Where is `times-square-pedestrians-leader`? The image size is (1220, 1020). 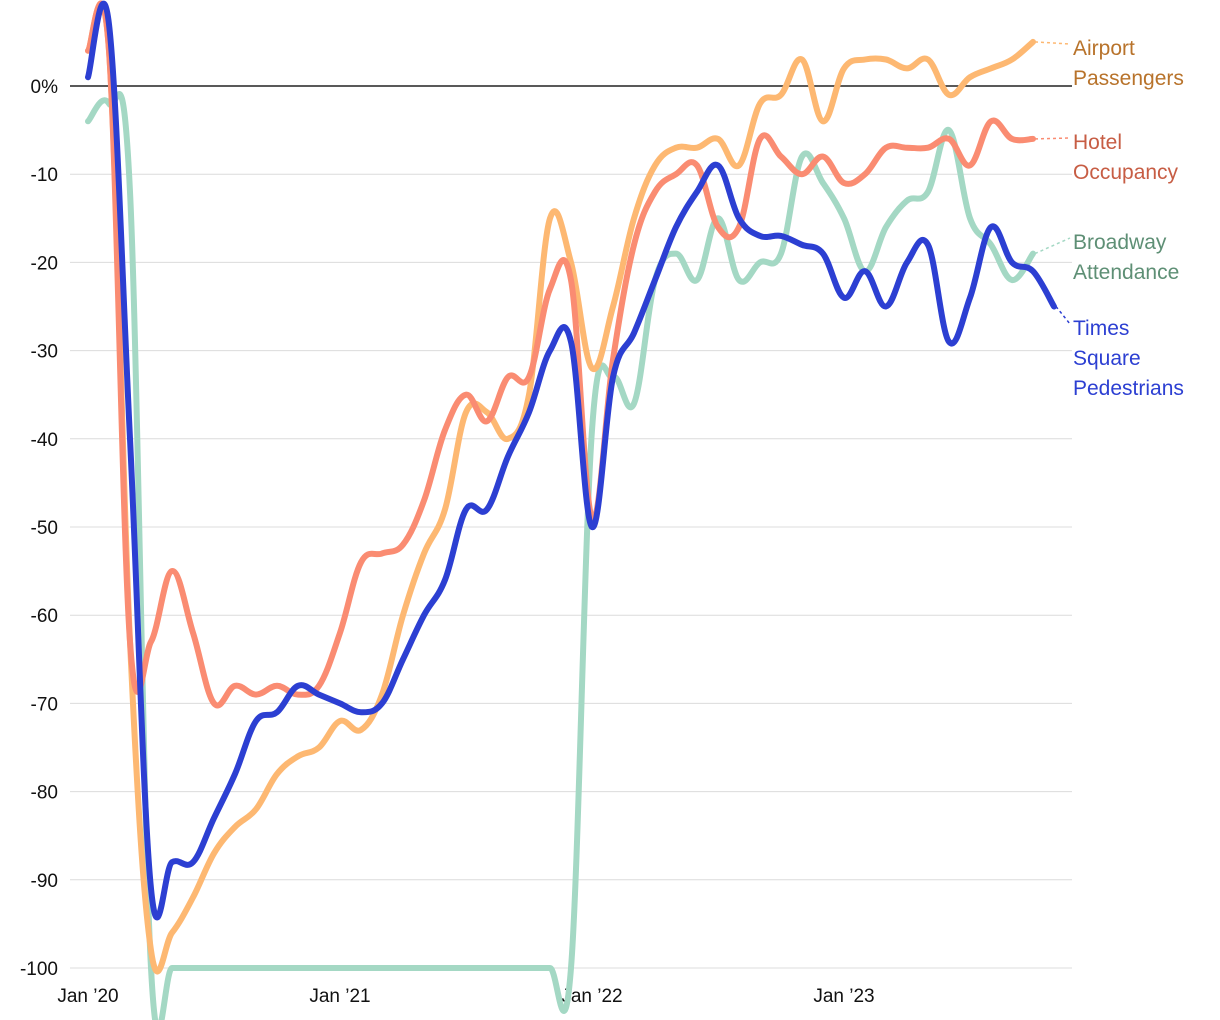
times-square-pedestrians-leader is located at coordinates (1063, 315).